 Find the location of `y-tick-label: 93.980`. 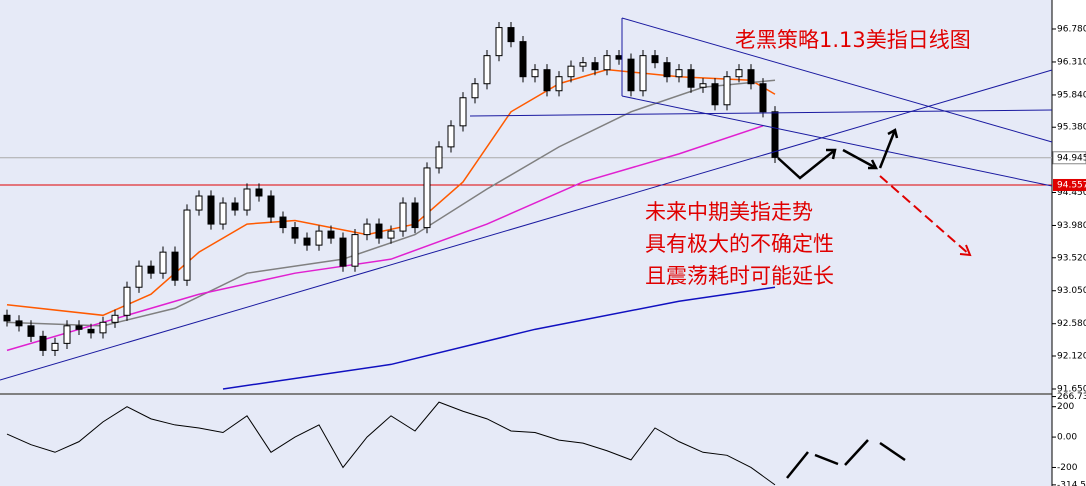

y-tick-label: 93.980 is located at coordinates (1071, 226).